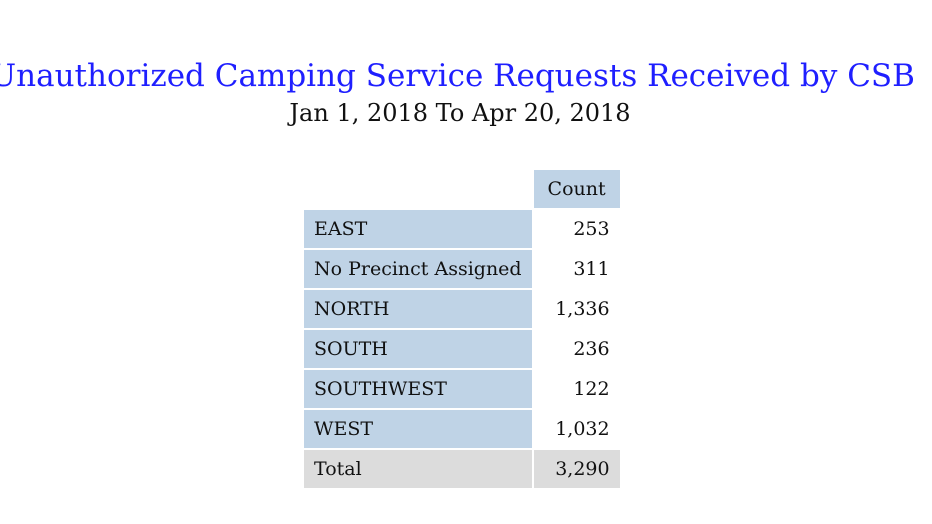 The height and width of the screenshot is (524, 932). I want to click on table-corner-cell, so click(418, 189).